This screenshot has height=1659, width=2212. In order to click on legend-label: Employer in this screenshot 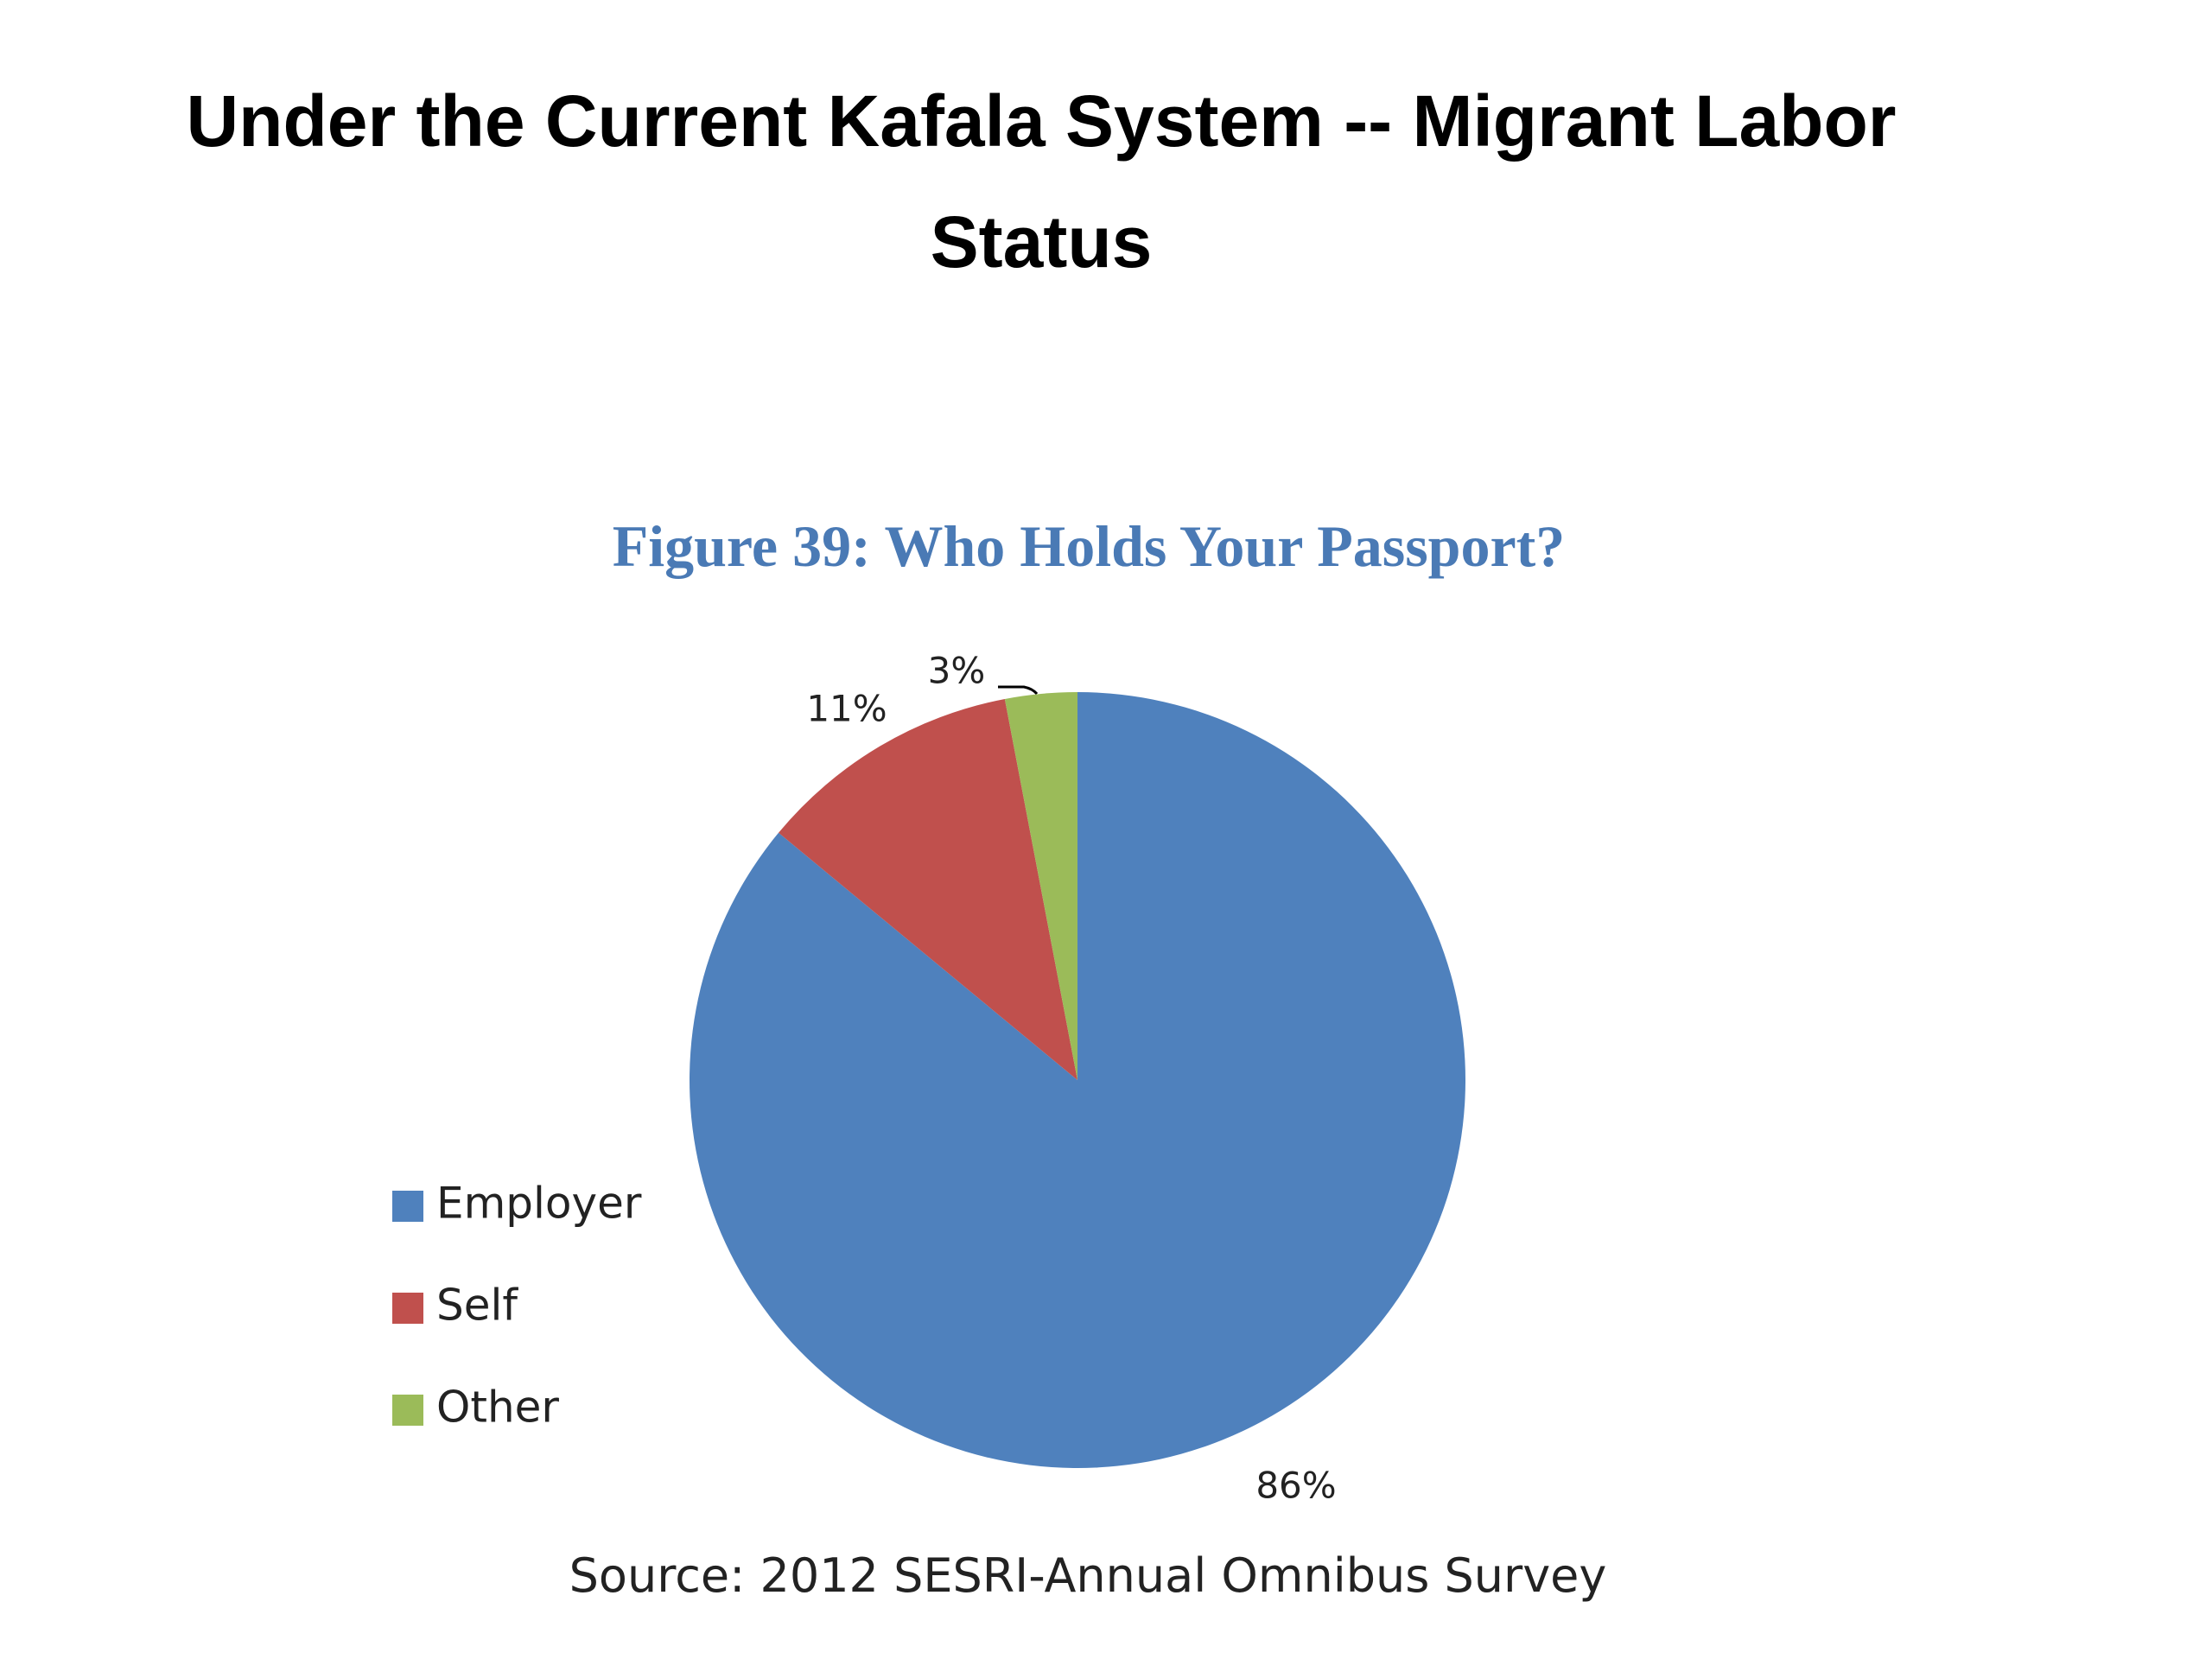, I will do `click(539, 1204)`.